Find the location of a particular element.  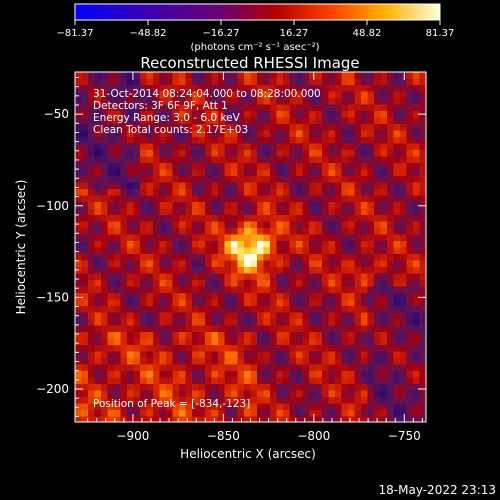

chart-title: Reconstructed RHESSI Image is located at coordinates (249, 63).